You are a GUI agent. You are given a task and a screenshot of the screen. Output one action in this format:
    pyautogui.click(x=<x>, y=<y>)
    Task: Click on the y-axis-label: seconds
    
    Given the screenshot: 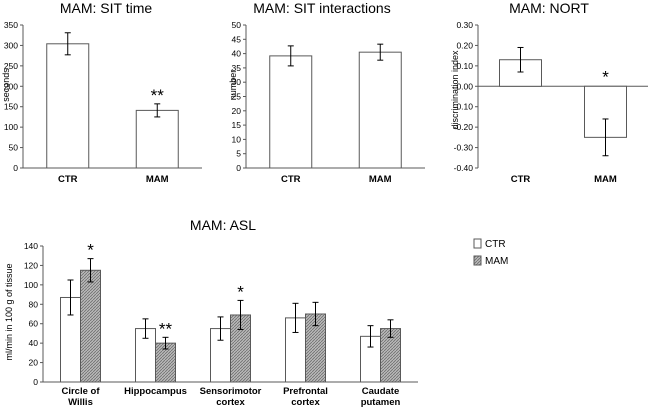 What is the action you would take?
    pyautogui.click(x=6, y=85)
    